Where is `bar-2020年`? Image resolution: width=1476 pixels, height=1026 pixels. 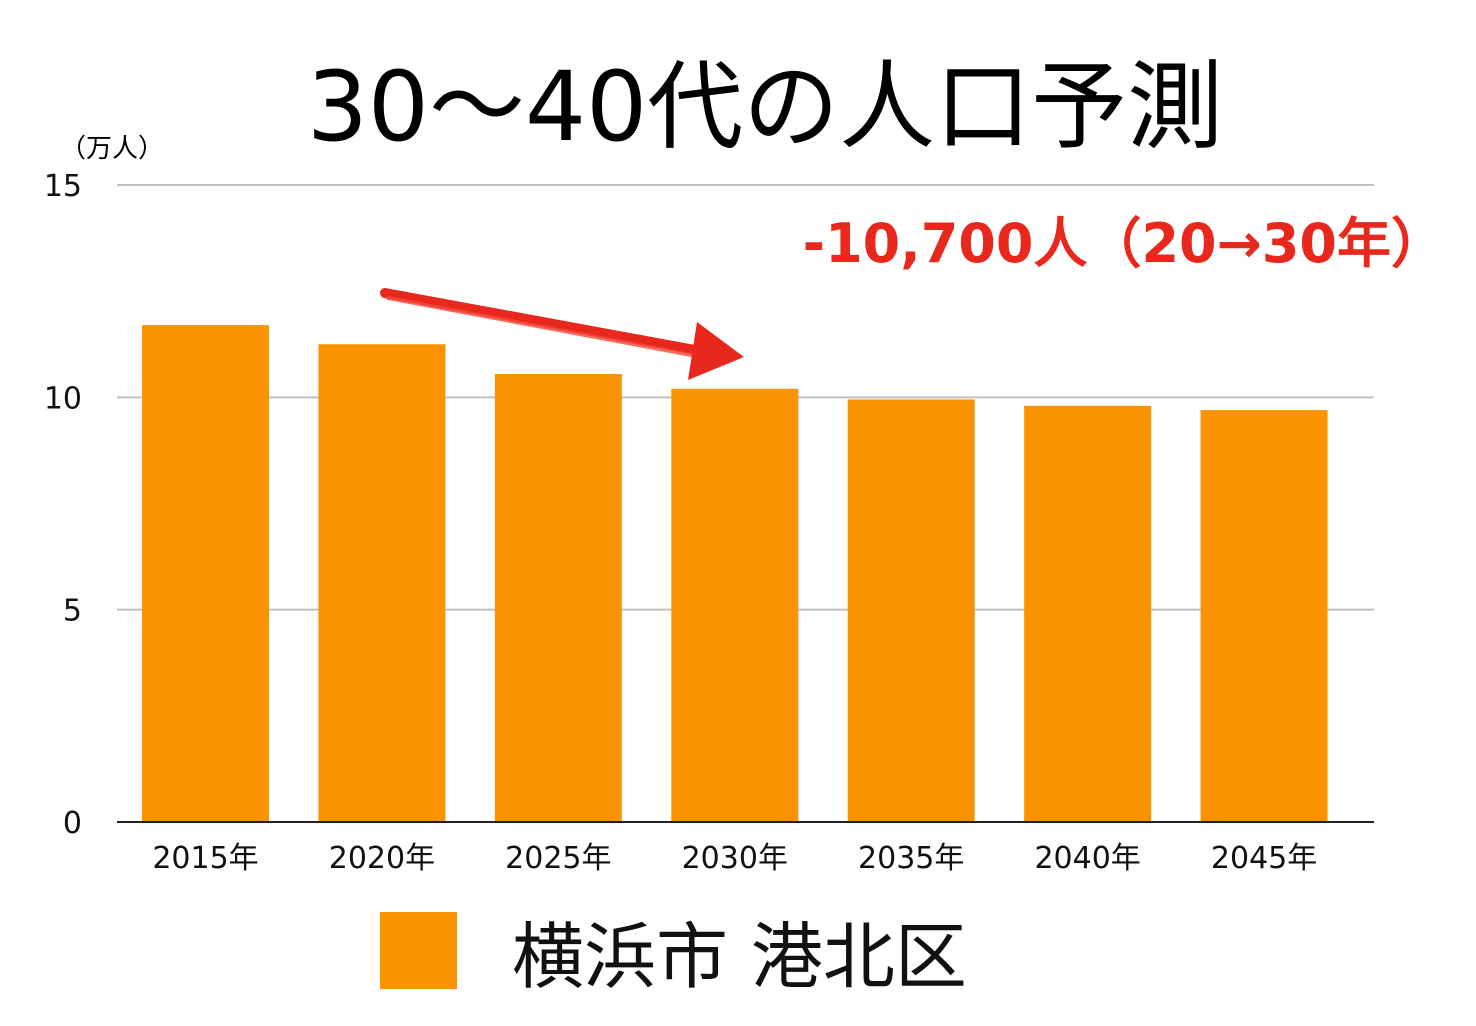
bar-2020年 is located at coordinates (382, 583).